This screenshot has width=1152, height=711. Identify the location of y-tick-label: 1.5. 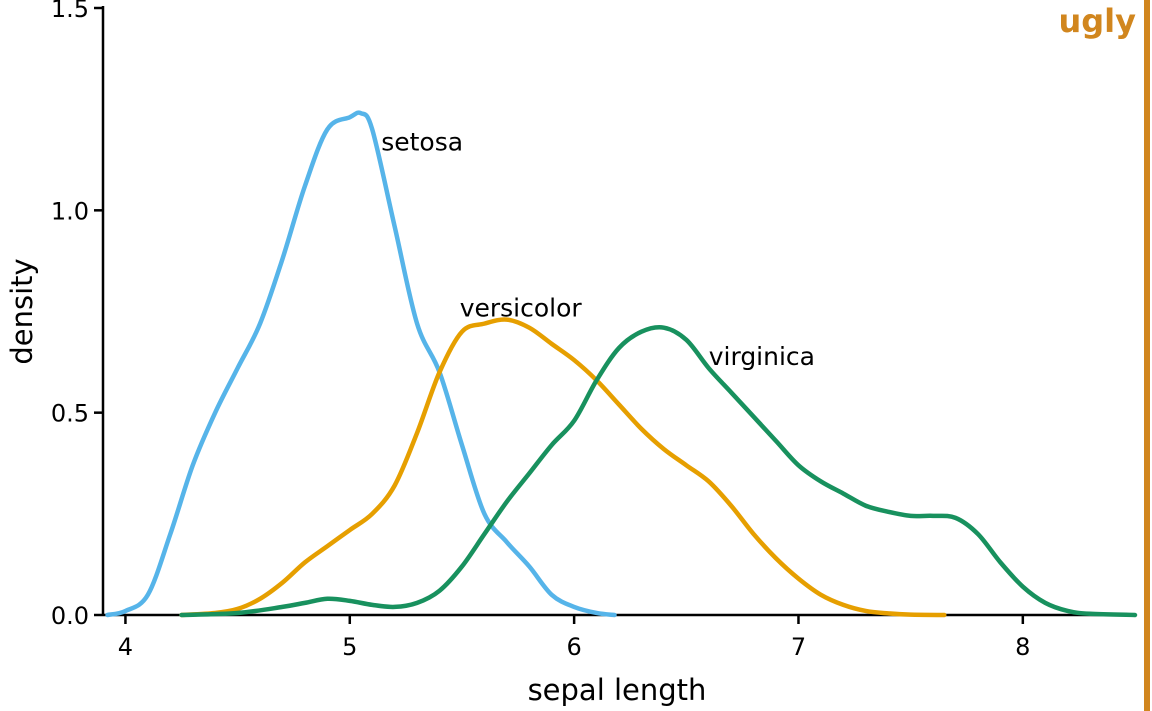
(70, 11).